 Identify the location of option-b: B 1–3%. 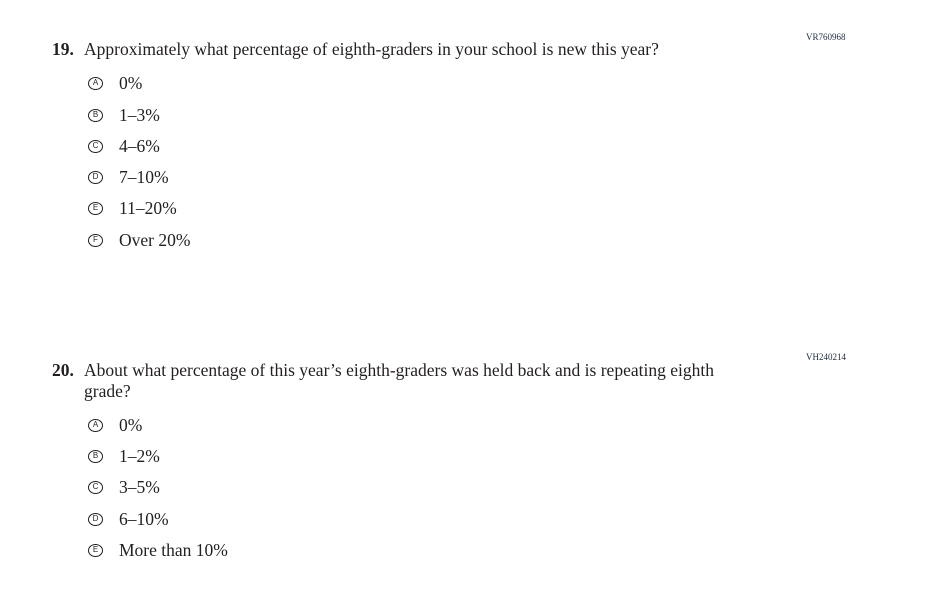
(124, 115).